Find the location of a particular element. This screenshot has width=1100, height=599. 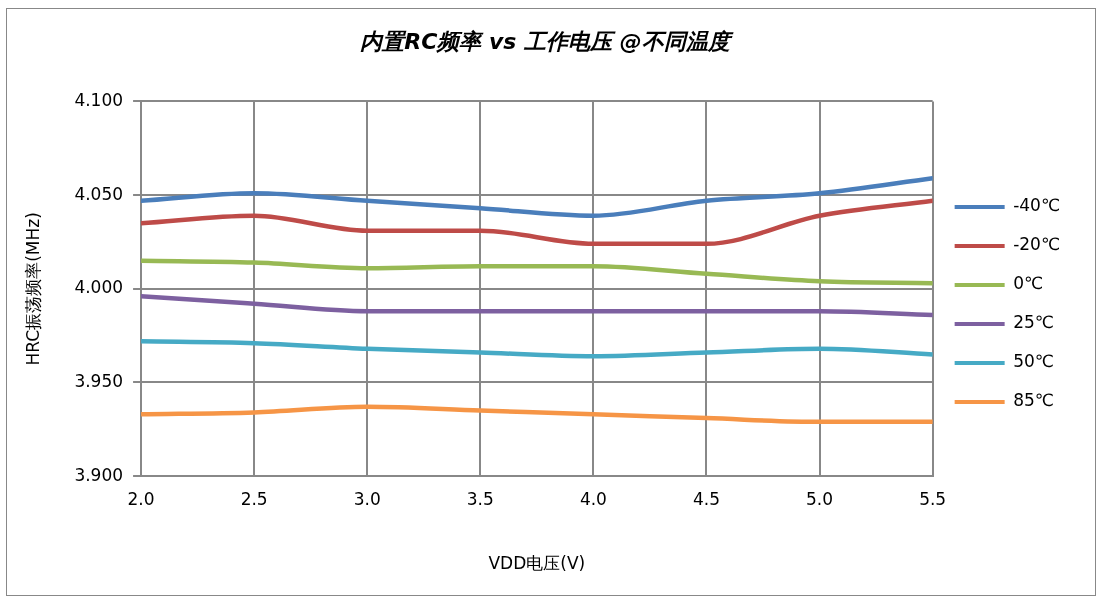

x-tick-label: 4.5 is located at coordinates (706, 498).